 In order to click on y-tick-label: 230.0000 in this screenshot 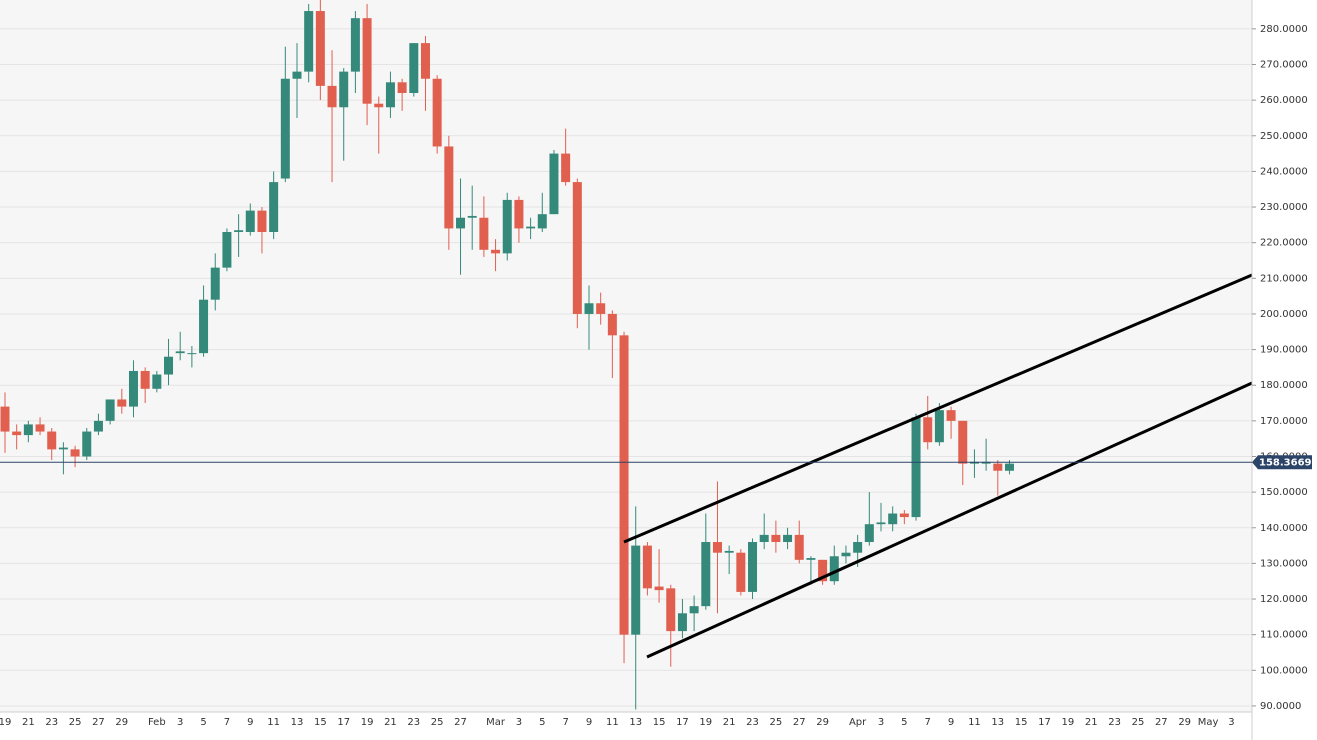, I will do `click(1284, 207)`.